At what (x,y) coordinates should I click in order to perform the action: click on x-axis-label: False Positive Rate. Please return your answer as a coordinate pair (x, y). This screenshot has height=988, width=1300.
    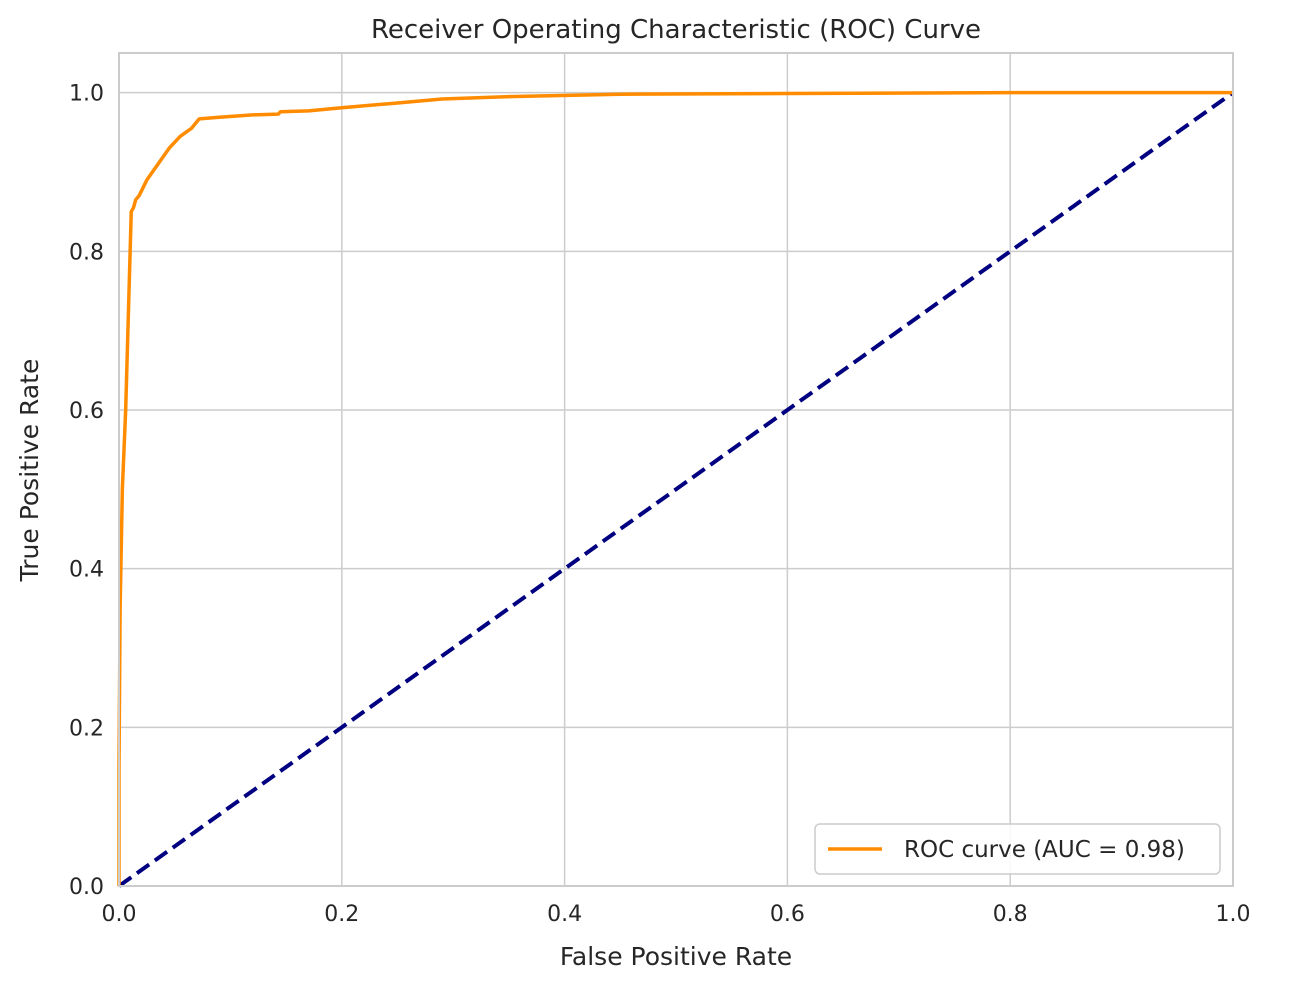
    Looking at the image, I should click on (676, 956).